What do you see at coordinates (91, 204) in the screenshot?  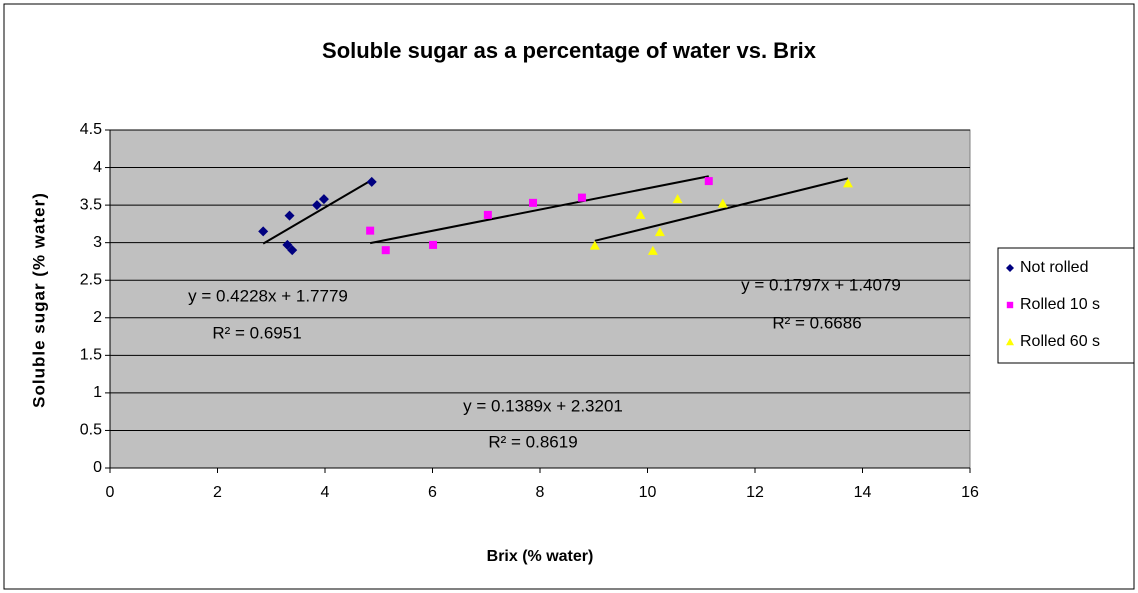 I see `y-tick-label: 3.5` at bounding box center [91, 204].